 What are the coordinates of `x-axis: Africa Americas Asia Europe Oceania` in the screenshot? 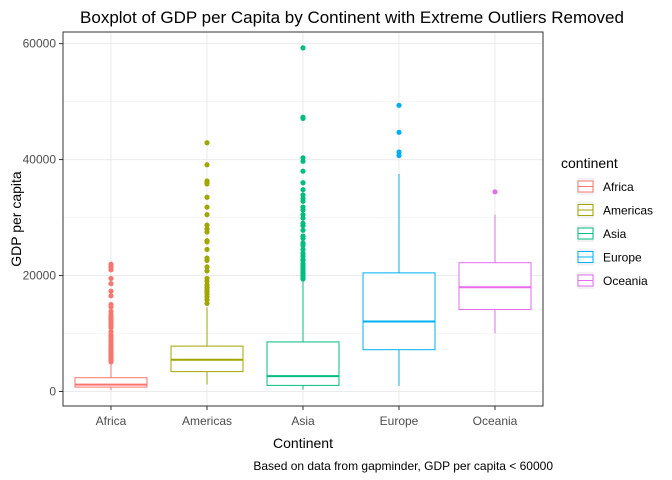 It's located at (307, 417).